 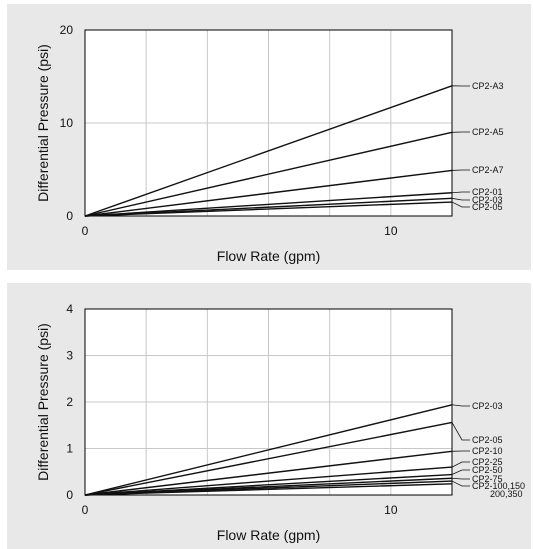 I want to click on y-tick-label: 4, so click(x=69, y=309).